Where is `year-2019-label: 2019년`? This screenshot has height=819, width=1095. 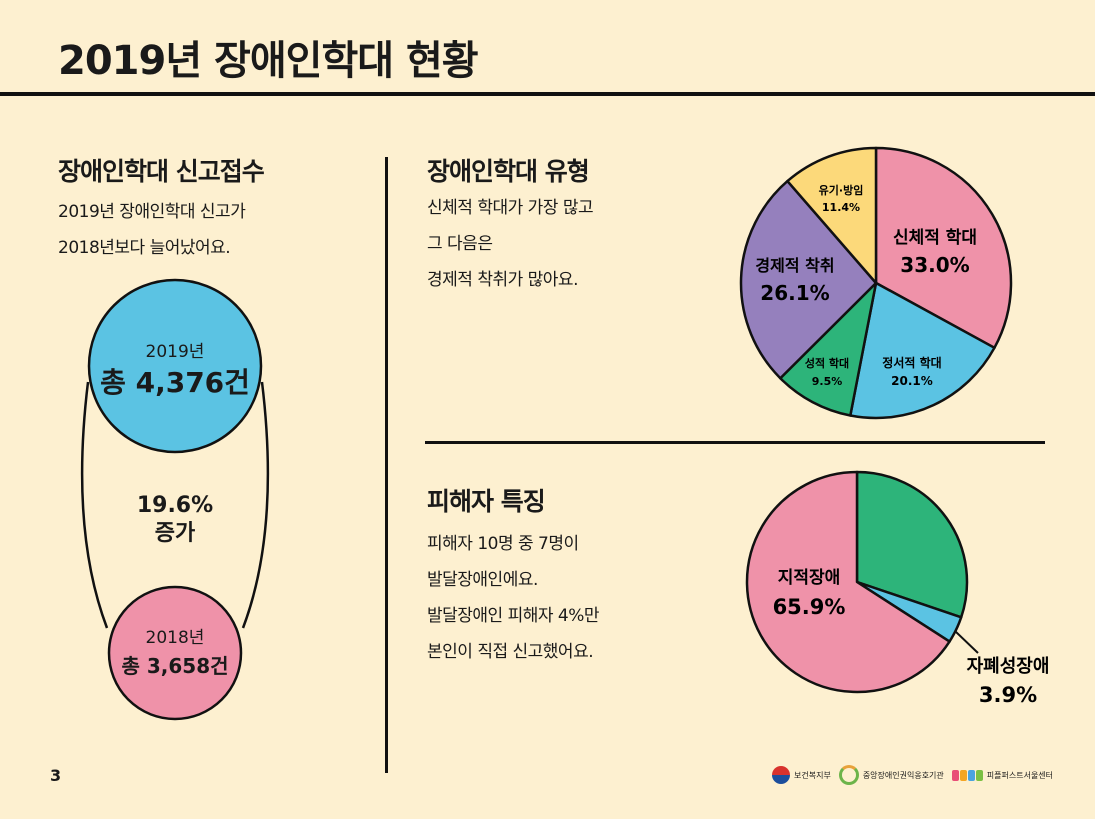
year-2019-label: 2019년 is located at coordinates (175, 352).